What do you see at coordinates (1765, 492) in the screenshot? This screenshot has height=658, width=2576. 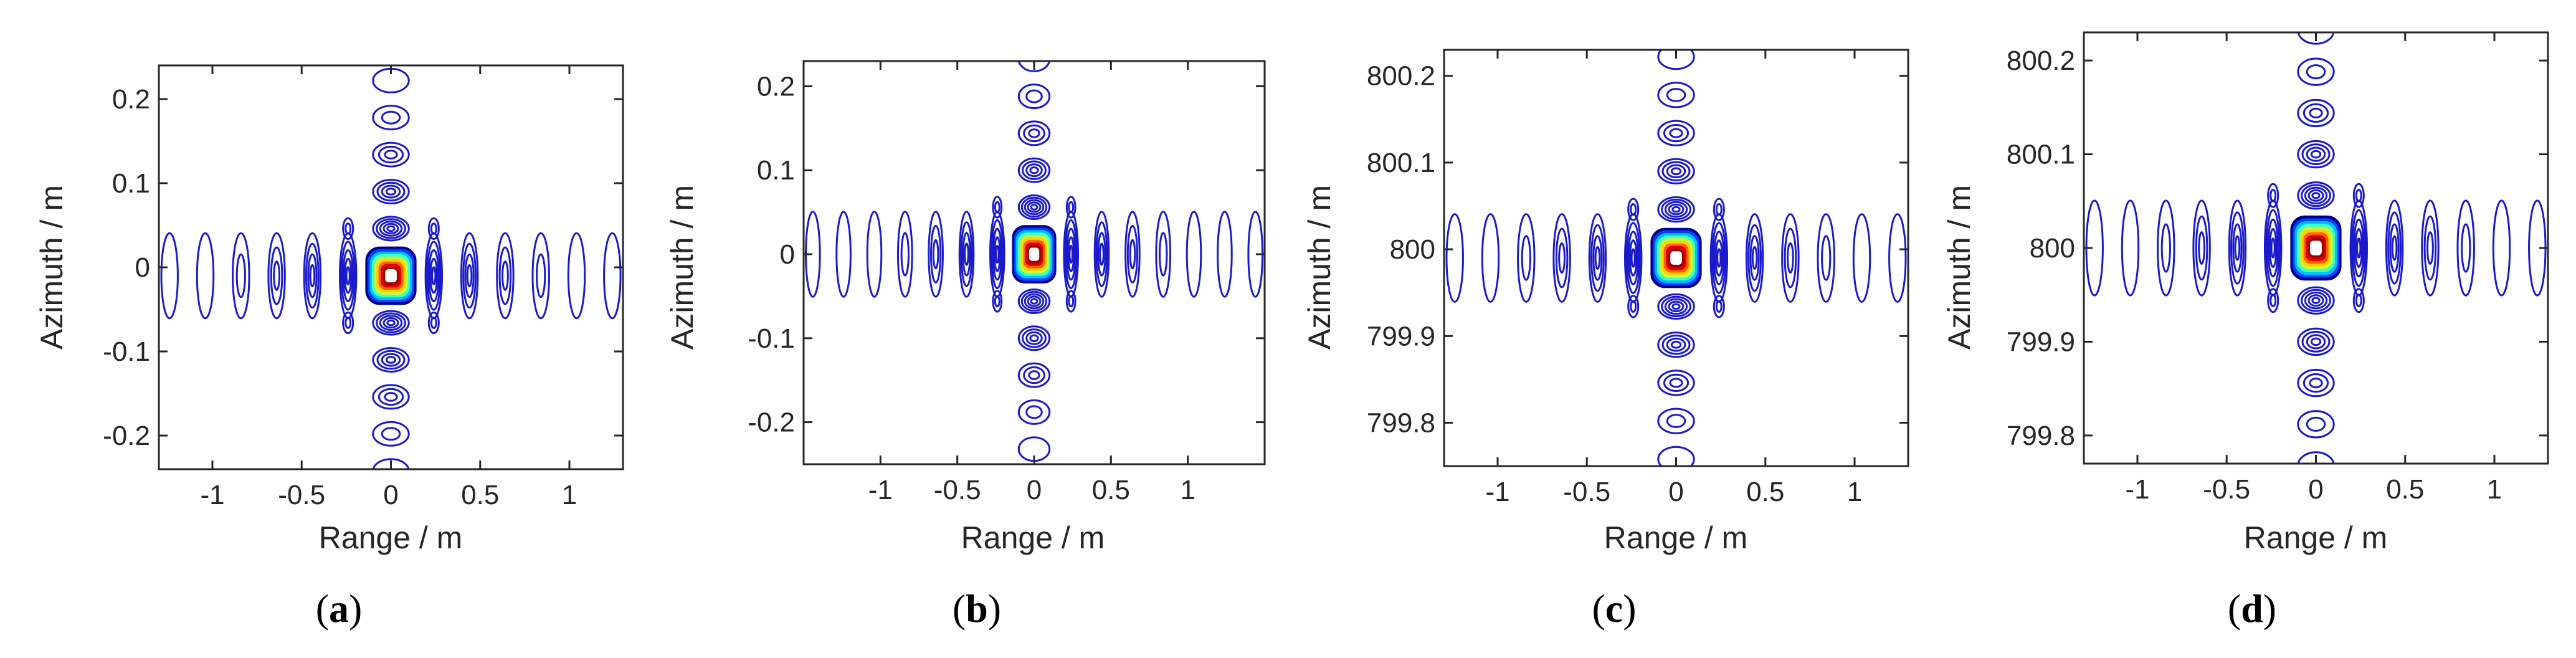 I see `xtick-label-c: 0.5` at bounding box center [1765, 492].